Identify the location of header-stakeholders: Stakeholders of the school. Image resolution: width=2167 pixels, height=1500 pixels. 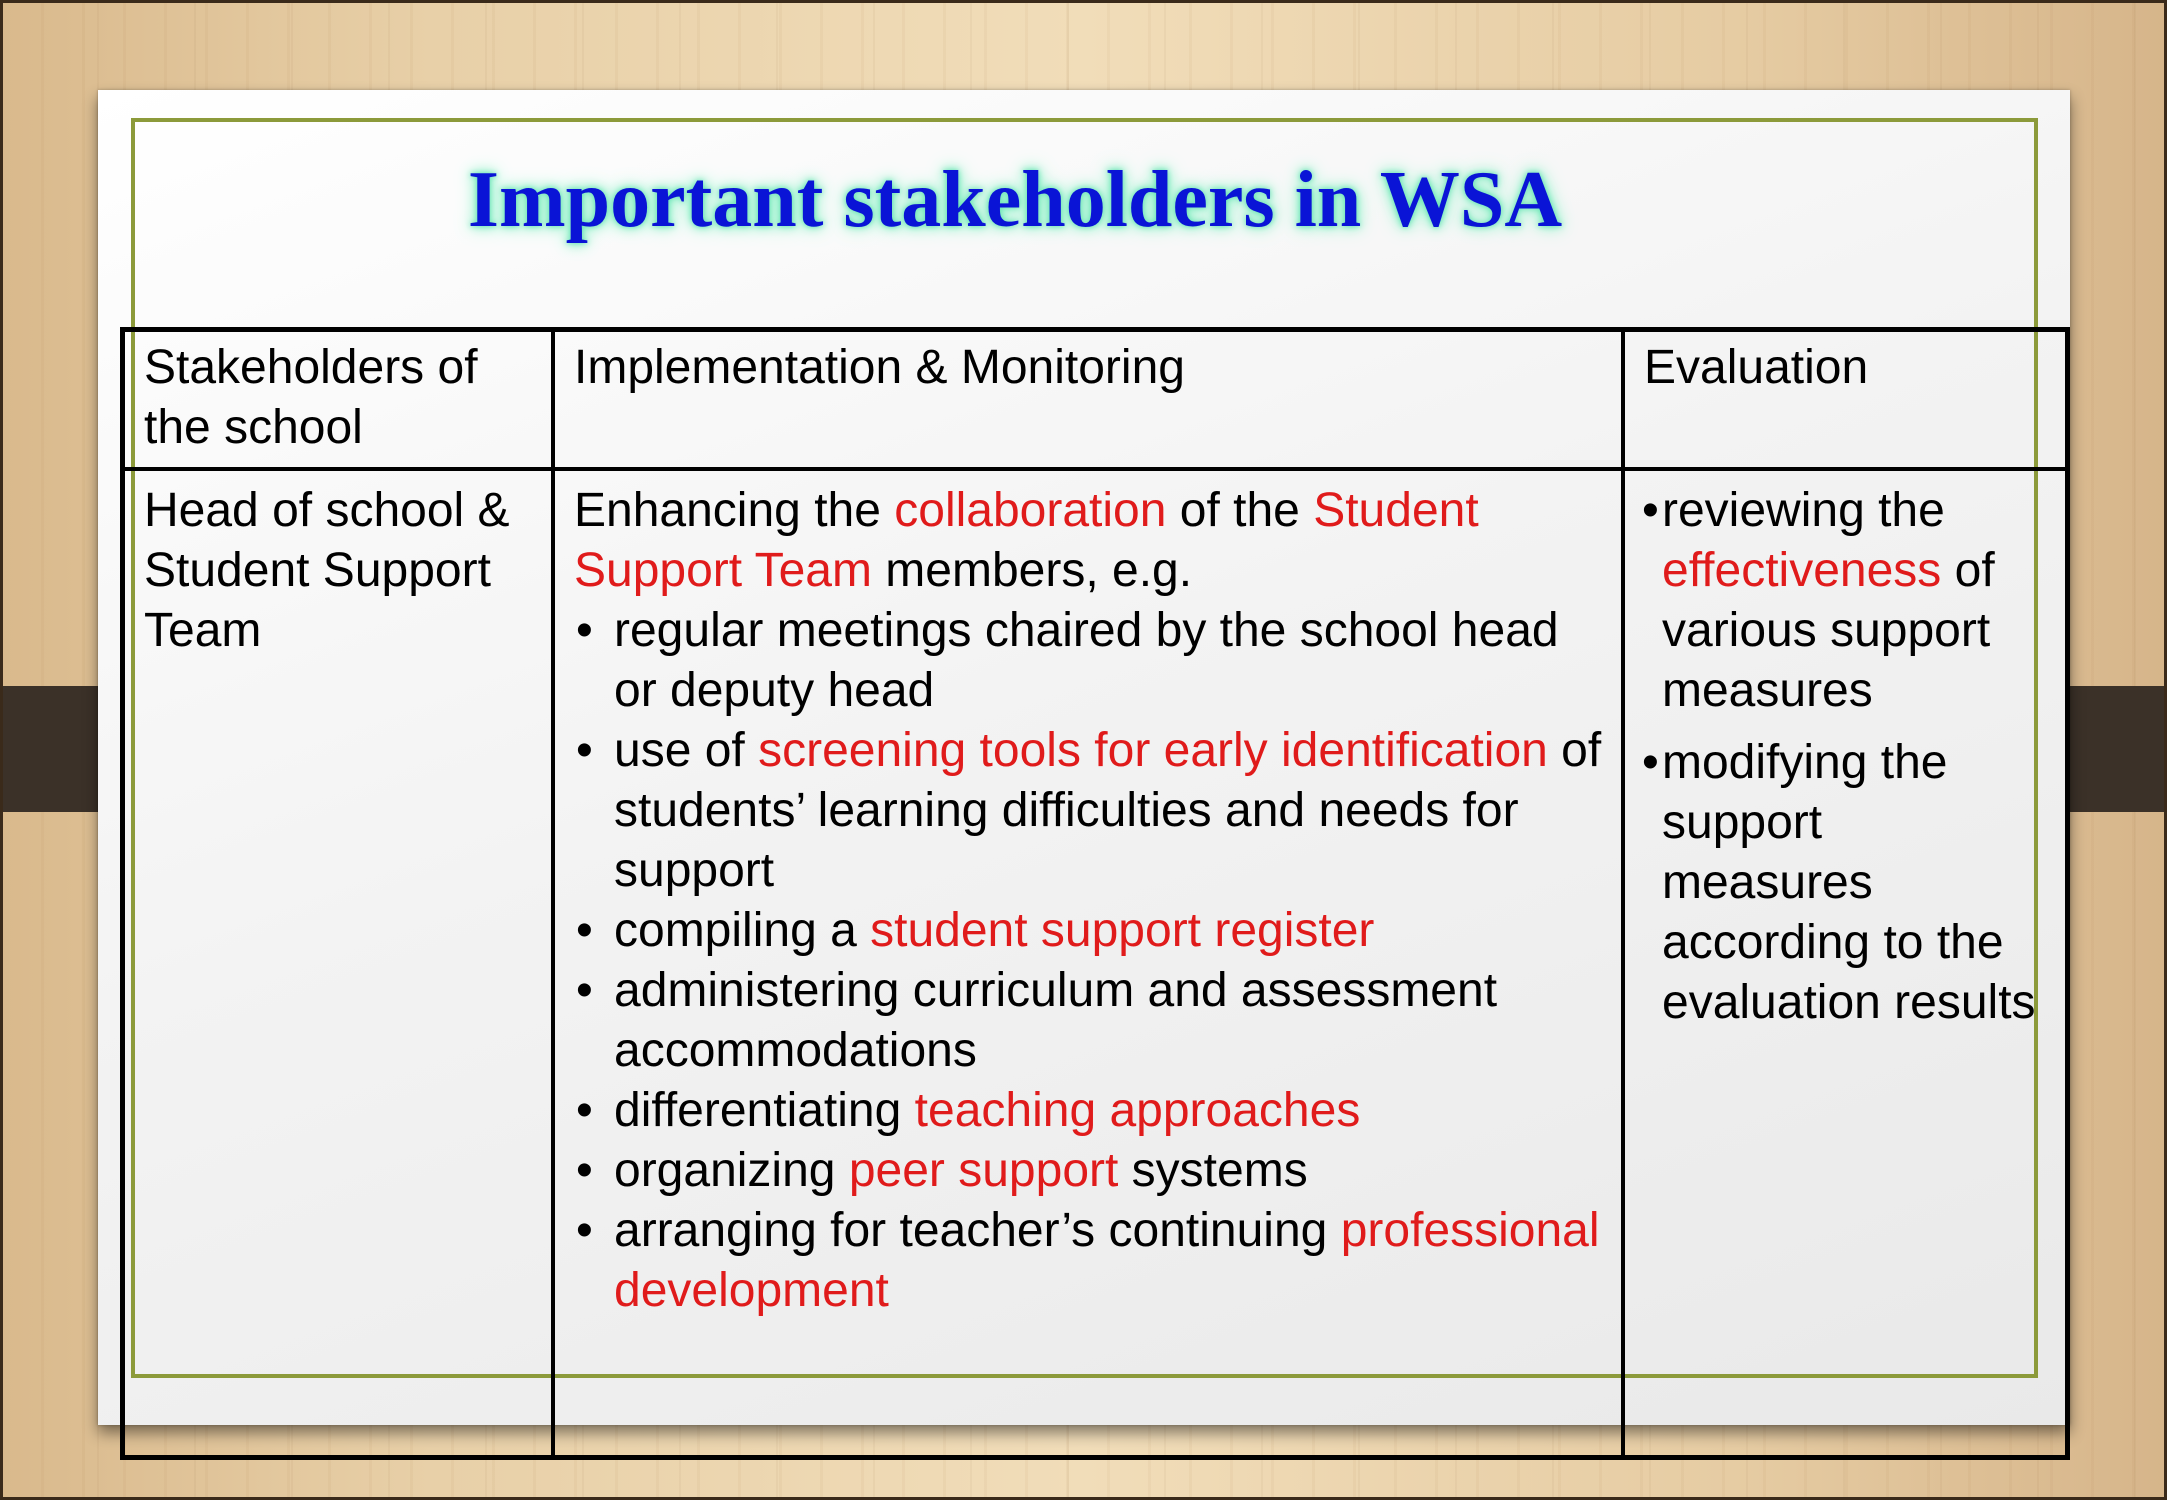
(311, 397).